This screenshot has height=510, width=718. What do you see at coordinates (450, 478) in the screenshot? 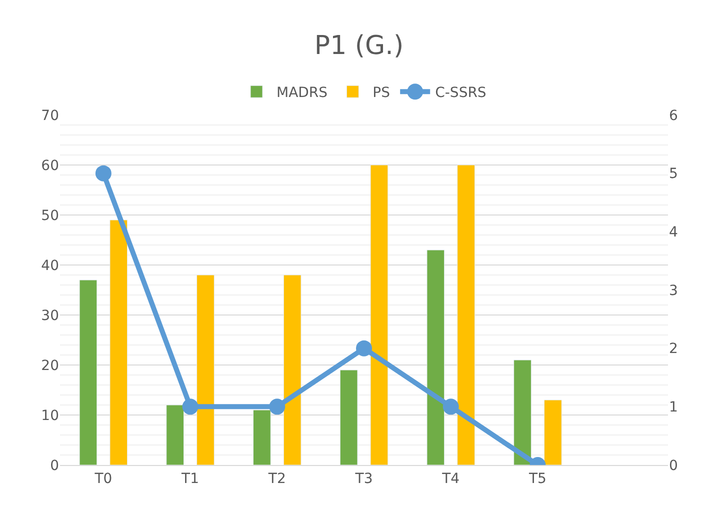
I see `x-tick-label: T4` at bounding box center [450, 478].